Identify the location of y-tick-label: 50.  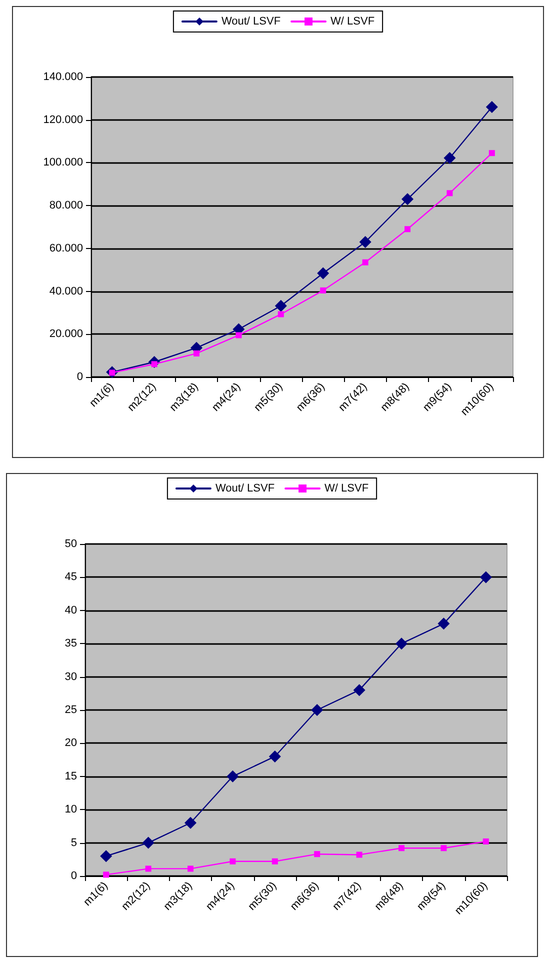
(70, 544).